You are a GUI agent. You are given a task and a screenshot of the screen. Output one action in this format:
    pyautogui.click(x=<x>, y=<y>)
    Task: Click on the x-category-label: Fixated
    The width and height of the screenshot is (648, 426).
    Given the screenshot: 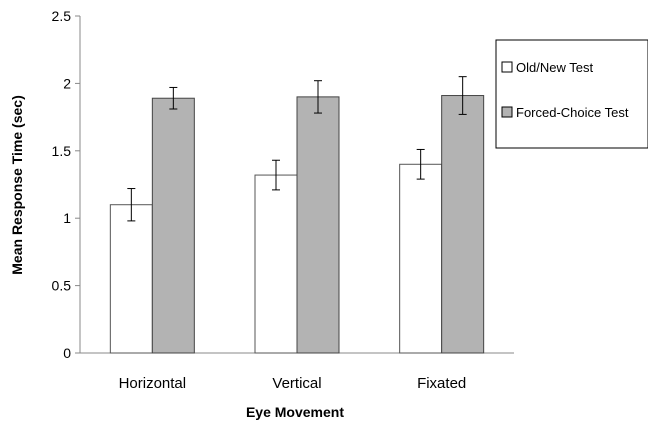 What is the action you would take?
    pyautogui.click(x=441, y=383)
    